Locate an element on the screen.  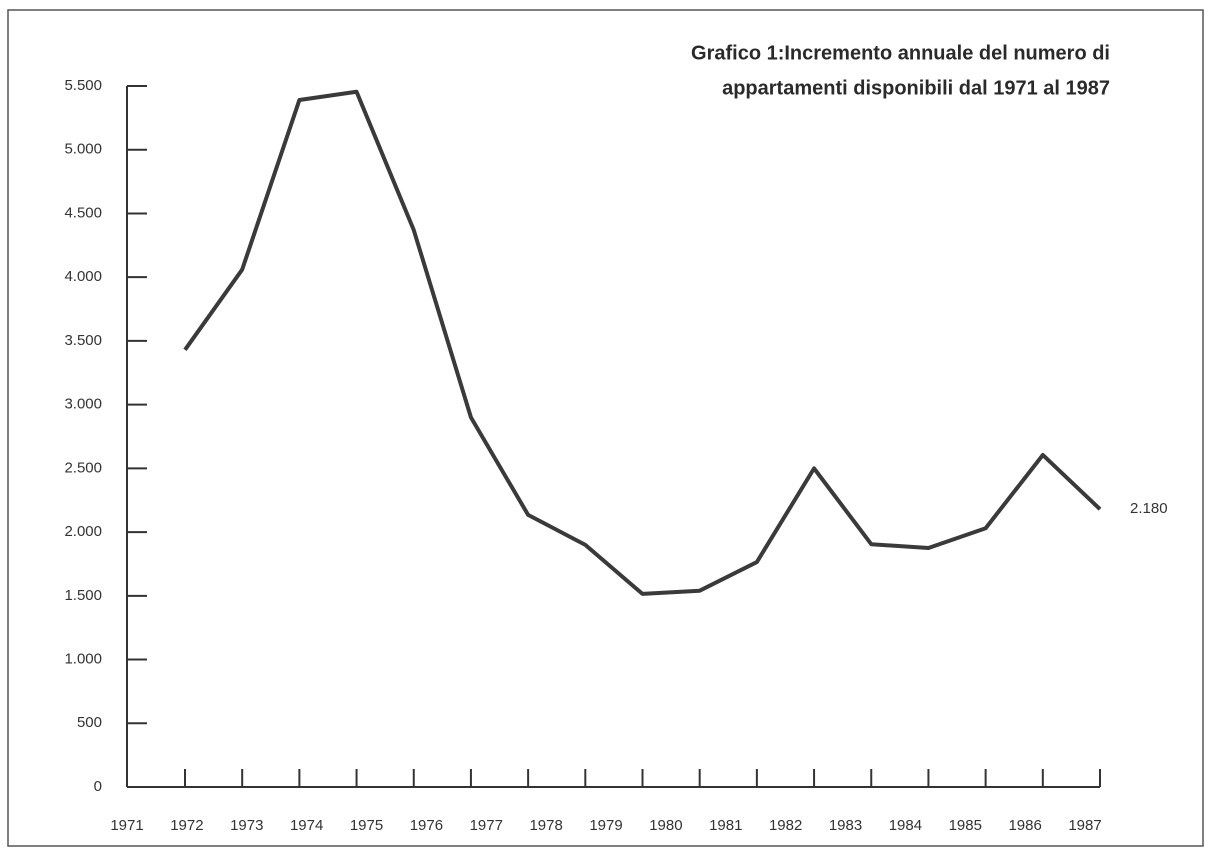
y-tick-label: 0 is located at coordinates (98, 786).